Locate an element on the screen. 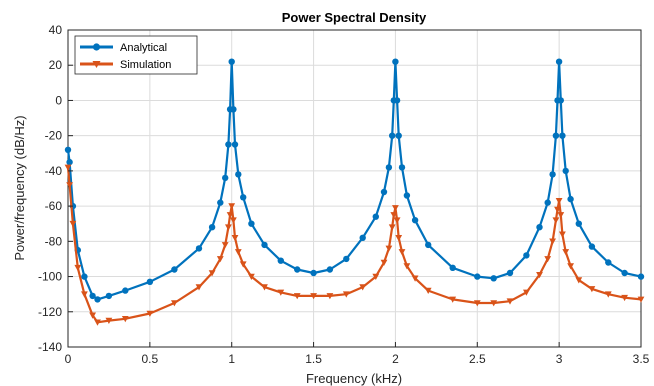 The image size is (654, 386). y-tick-label: -80 is located at coordinates (54, 241).